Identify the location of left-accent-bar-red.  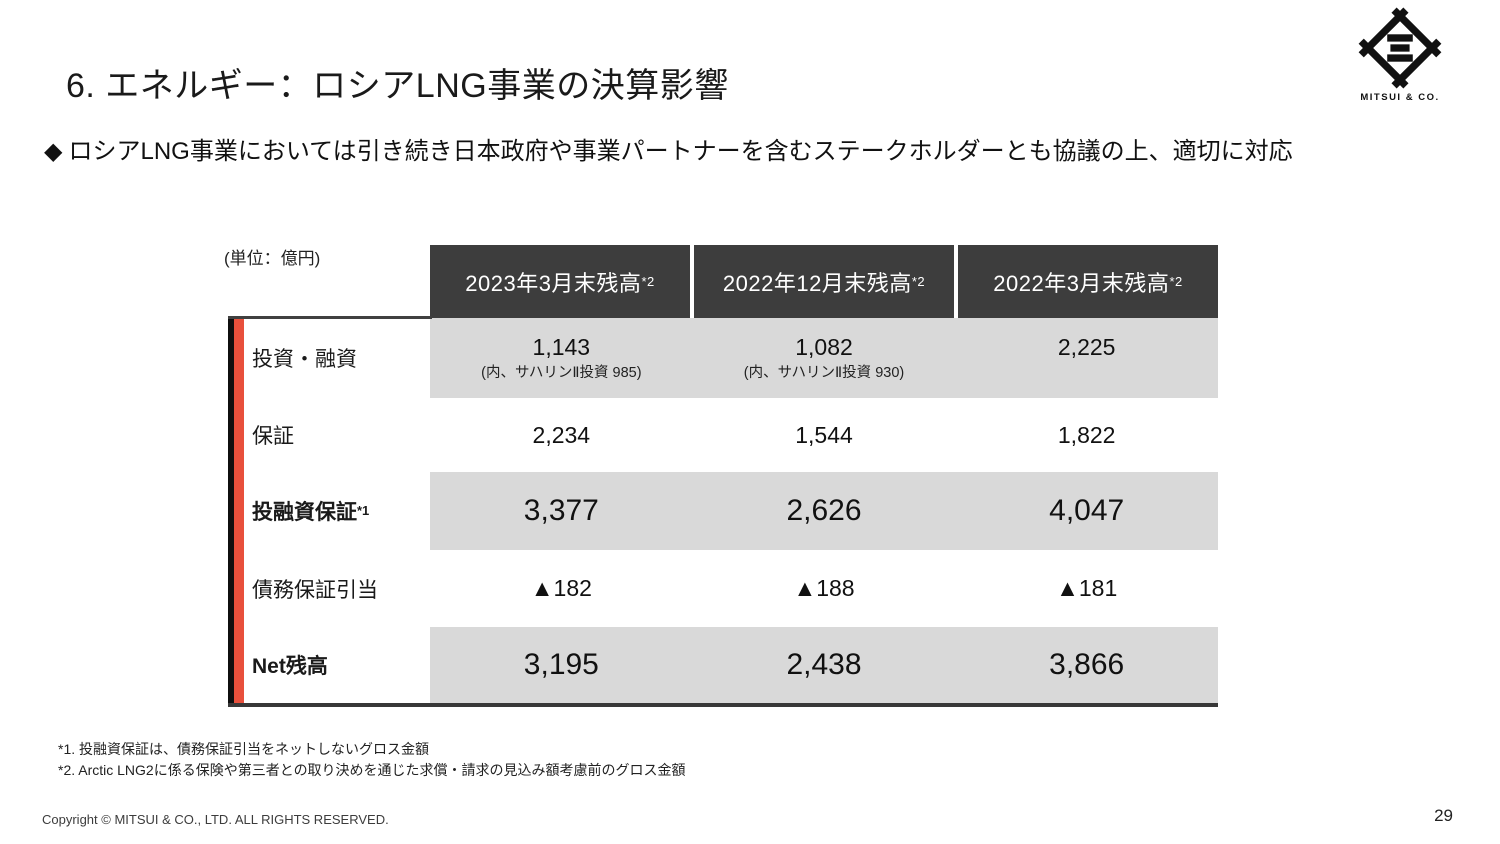
(239, 511).